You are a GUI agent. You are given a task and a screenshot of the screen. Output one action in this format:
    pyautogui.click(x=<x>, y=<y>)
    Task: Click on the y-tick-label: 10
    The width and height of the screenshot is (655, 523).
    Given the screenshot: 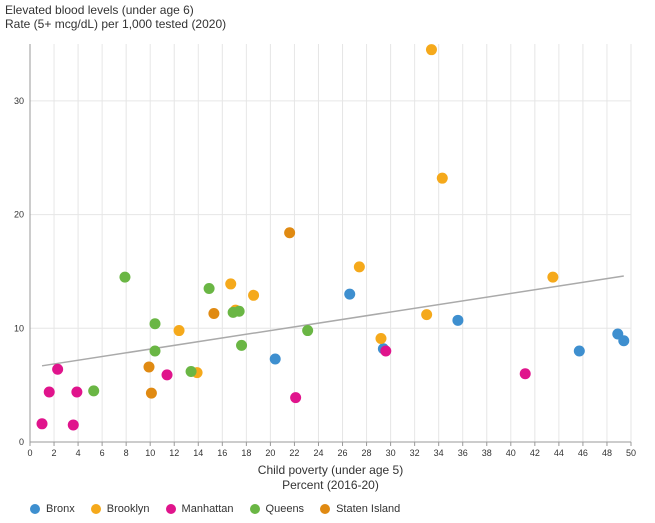 What is the action you would take?
    pyautogui.click(x=19, y=328)
    